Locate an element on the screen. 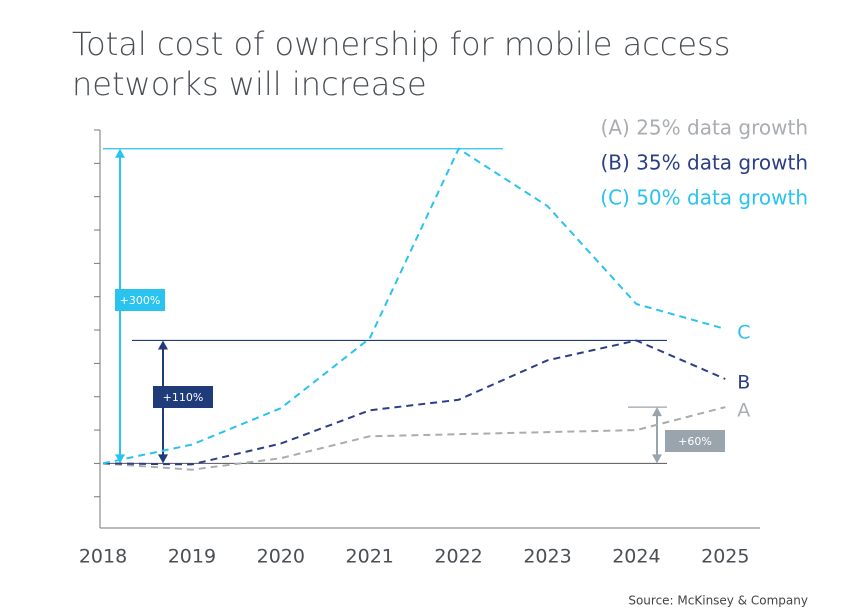  legend-box is located at coordinates (695, 165).